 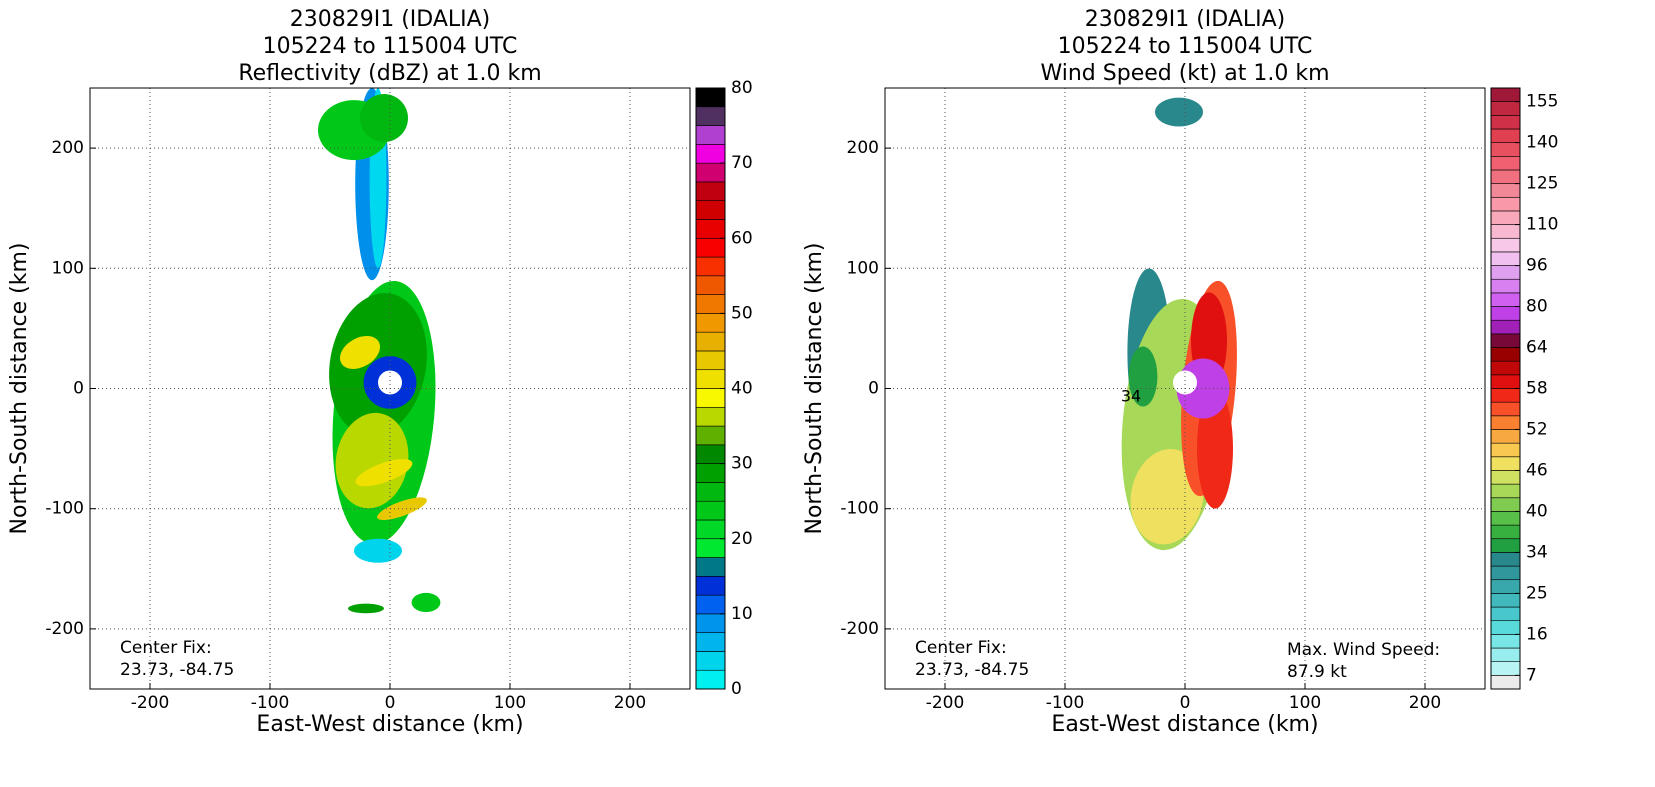 What do you see at coordinates (1317, 672) in the screenshot?
I see `max-wind-value: 87.9 kt` at bounding box center [1317, 672].